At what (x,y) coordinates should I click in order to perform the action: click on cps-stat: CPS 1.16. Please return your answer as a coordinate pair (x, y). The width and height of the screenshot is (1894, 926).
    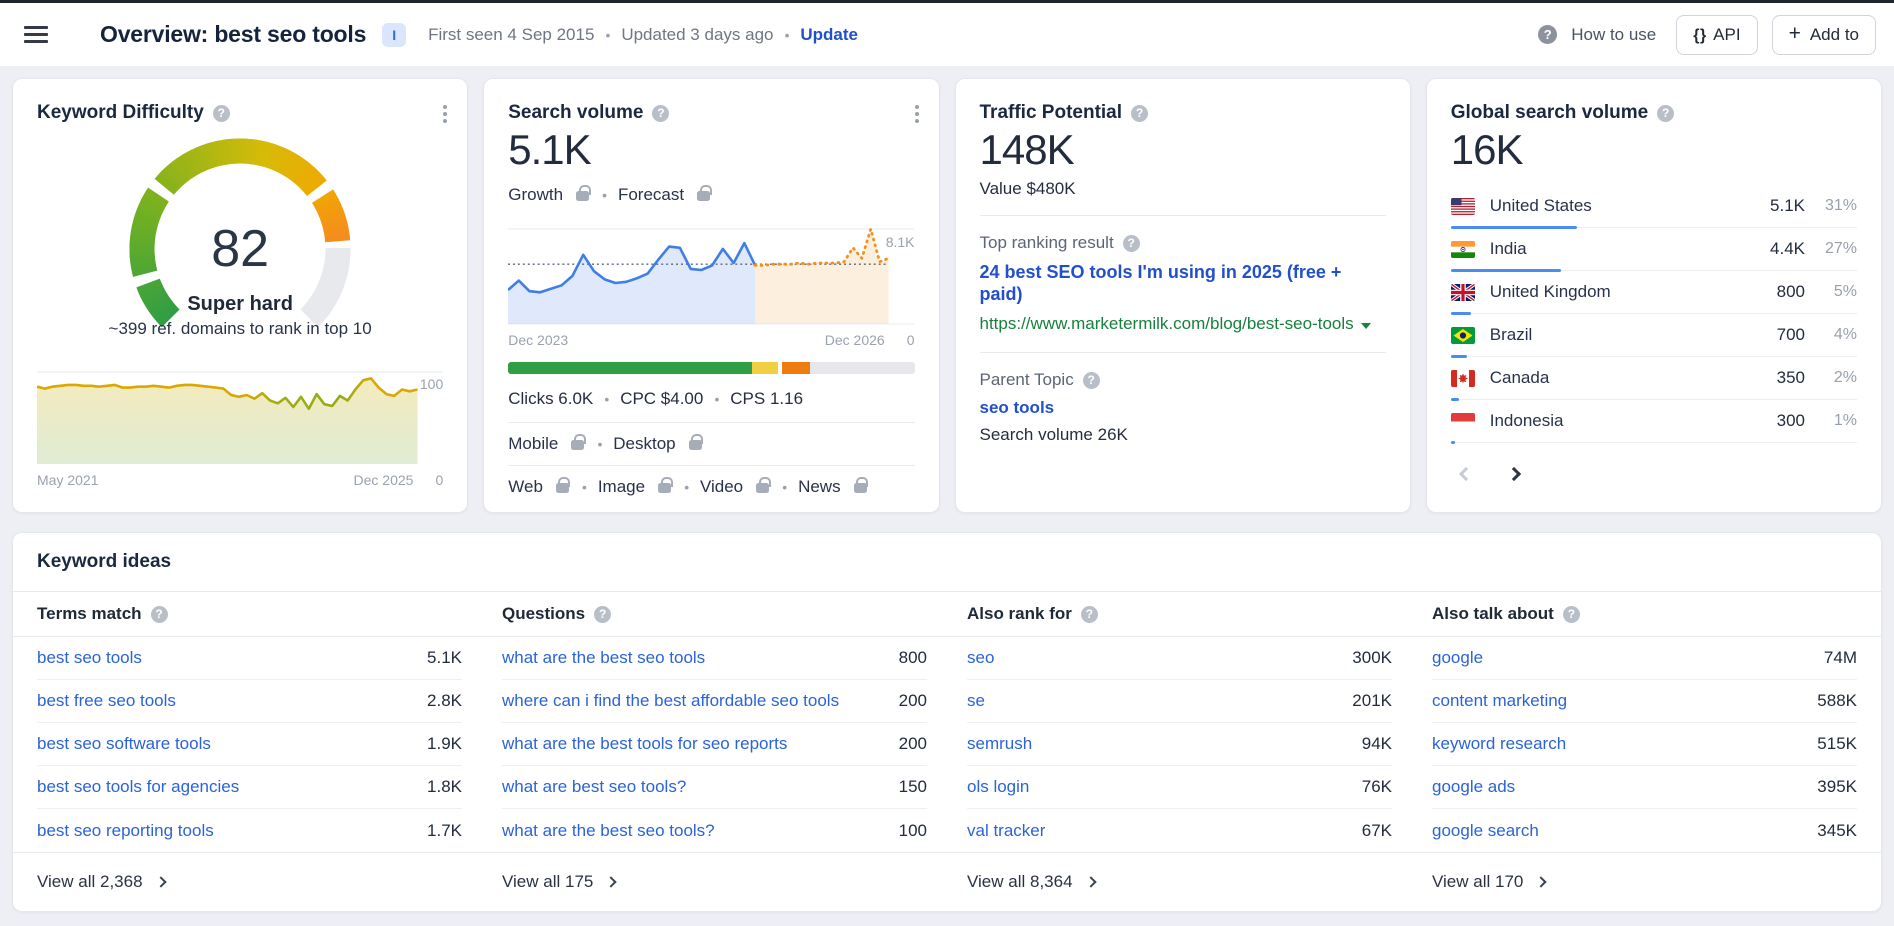
    Looking at the image, I should click on (767, 398).